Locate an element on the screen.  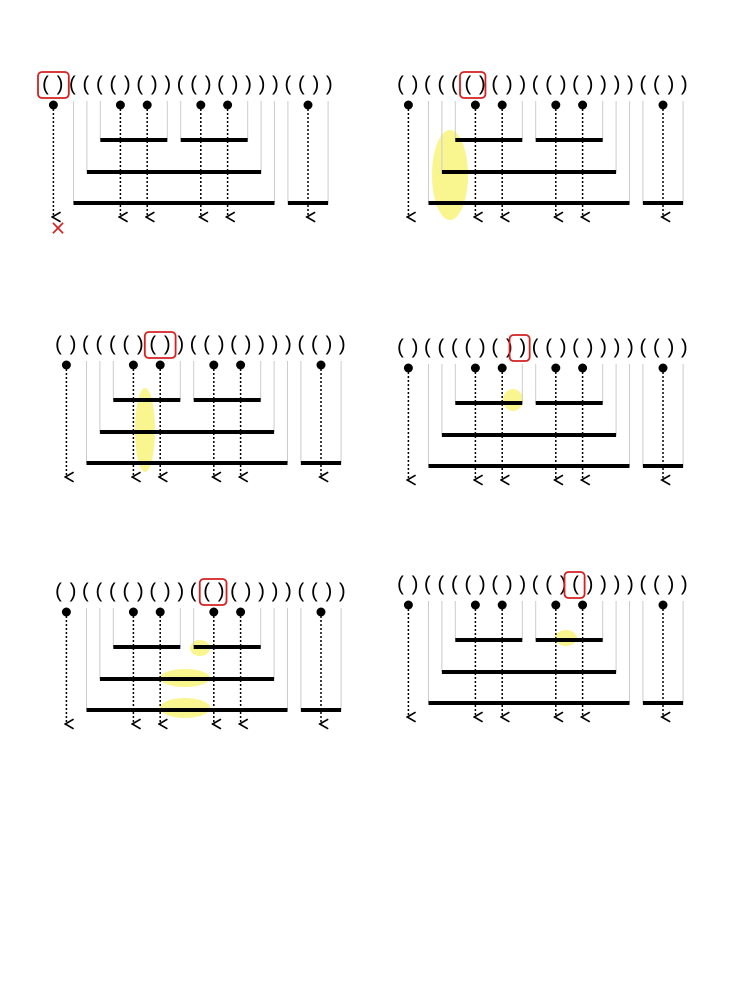
fail-mark: × is located at coordinates (58, 228).